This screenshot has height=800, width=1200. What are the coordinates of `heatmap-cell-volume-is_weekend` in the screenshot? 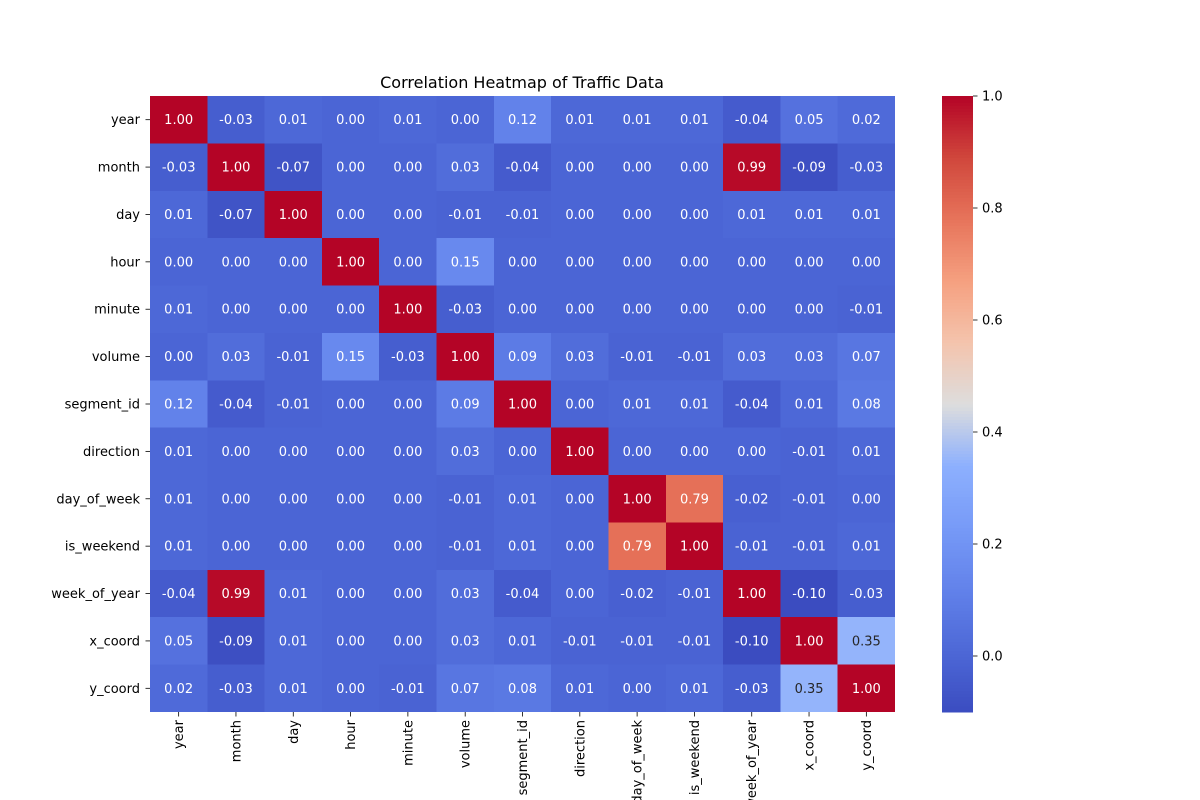 It's located at (694, 356).